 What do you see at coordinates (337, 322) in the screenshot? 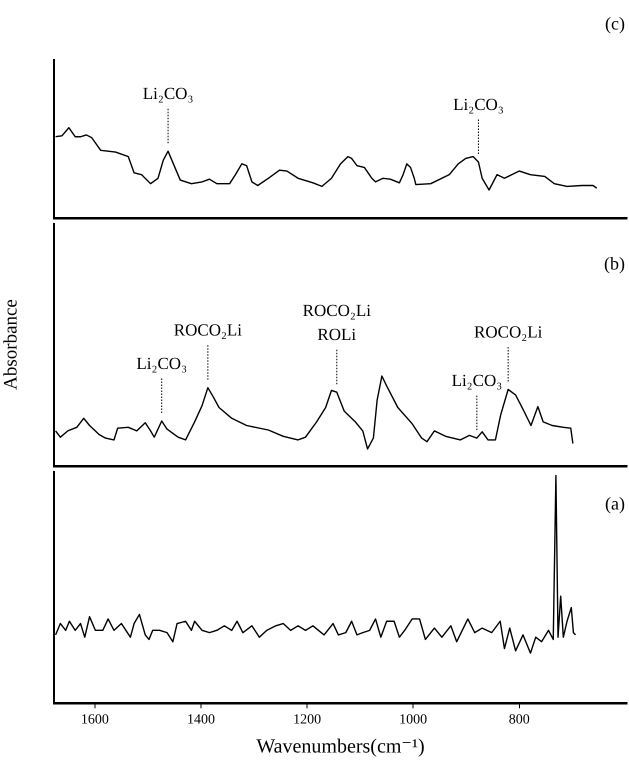
I see `annotation: ROCO₂Li ROLi` at bounding box center [337, 322].